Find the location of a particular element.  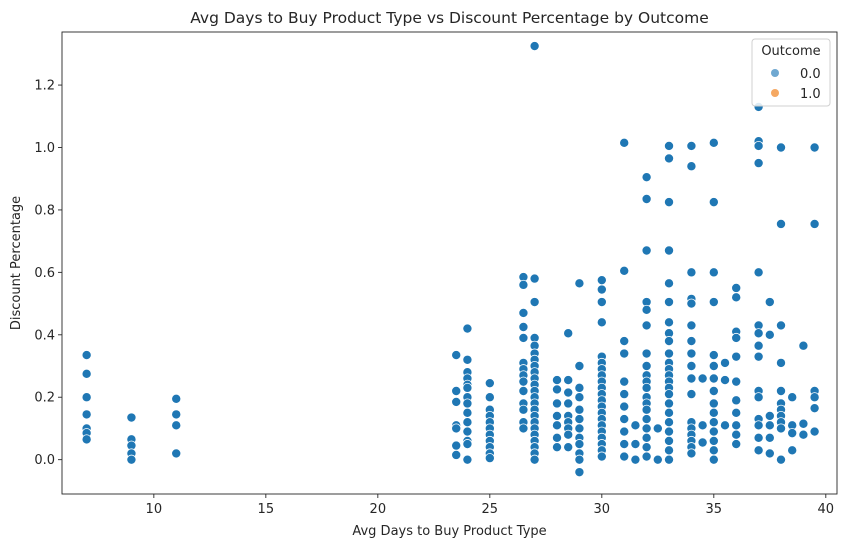

x-tick-label-1: 15 is located at coordinates (266, 509).